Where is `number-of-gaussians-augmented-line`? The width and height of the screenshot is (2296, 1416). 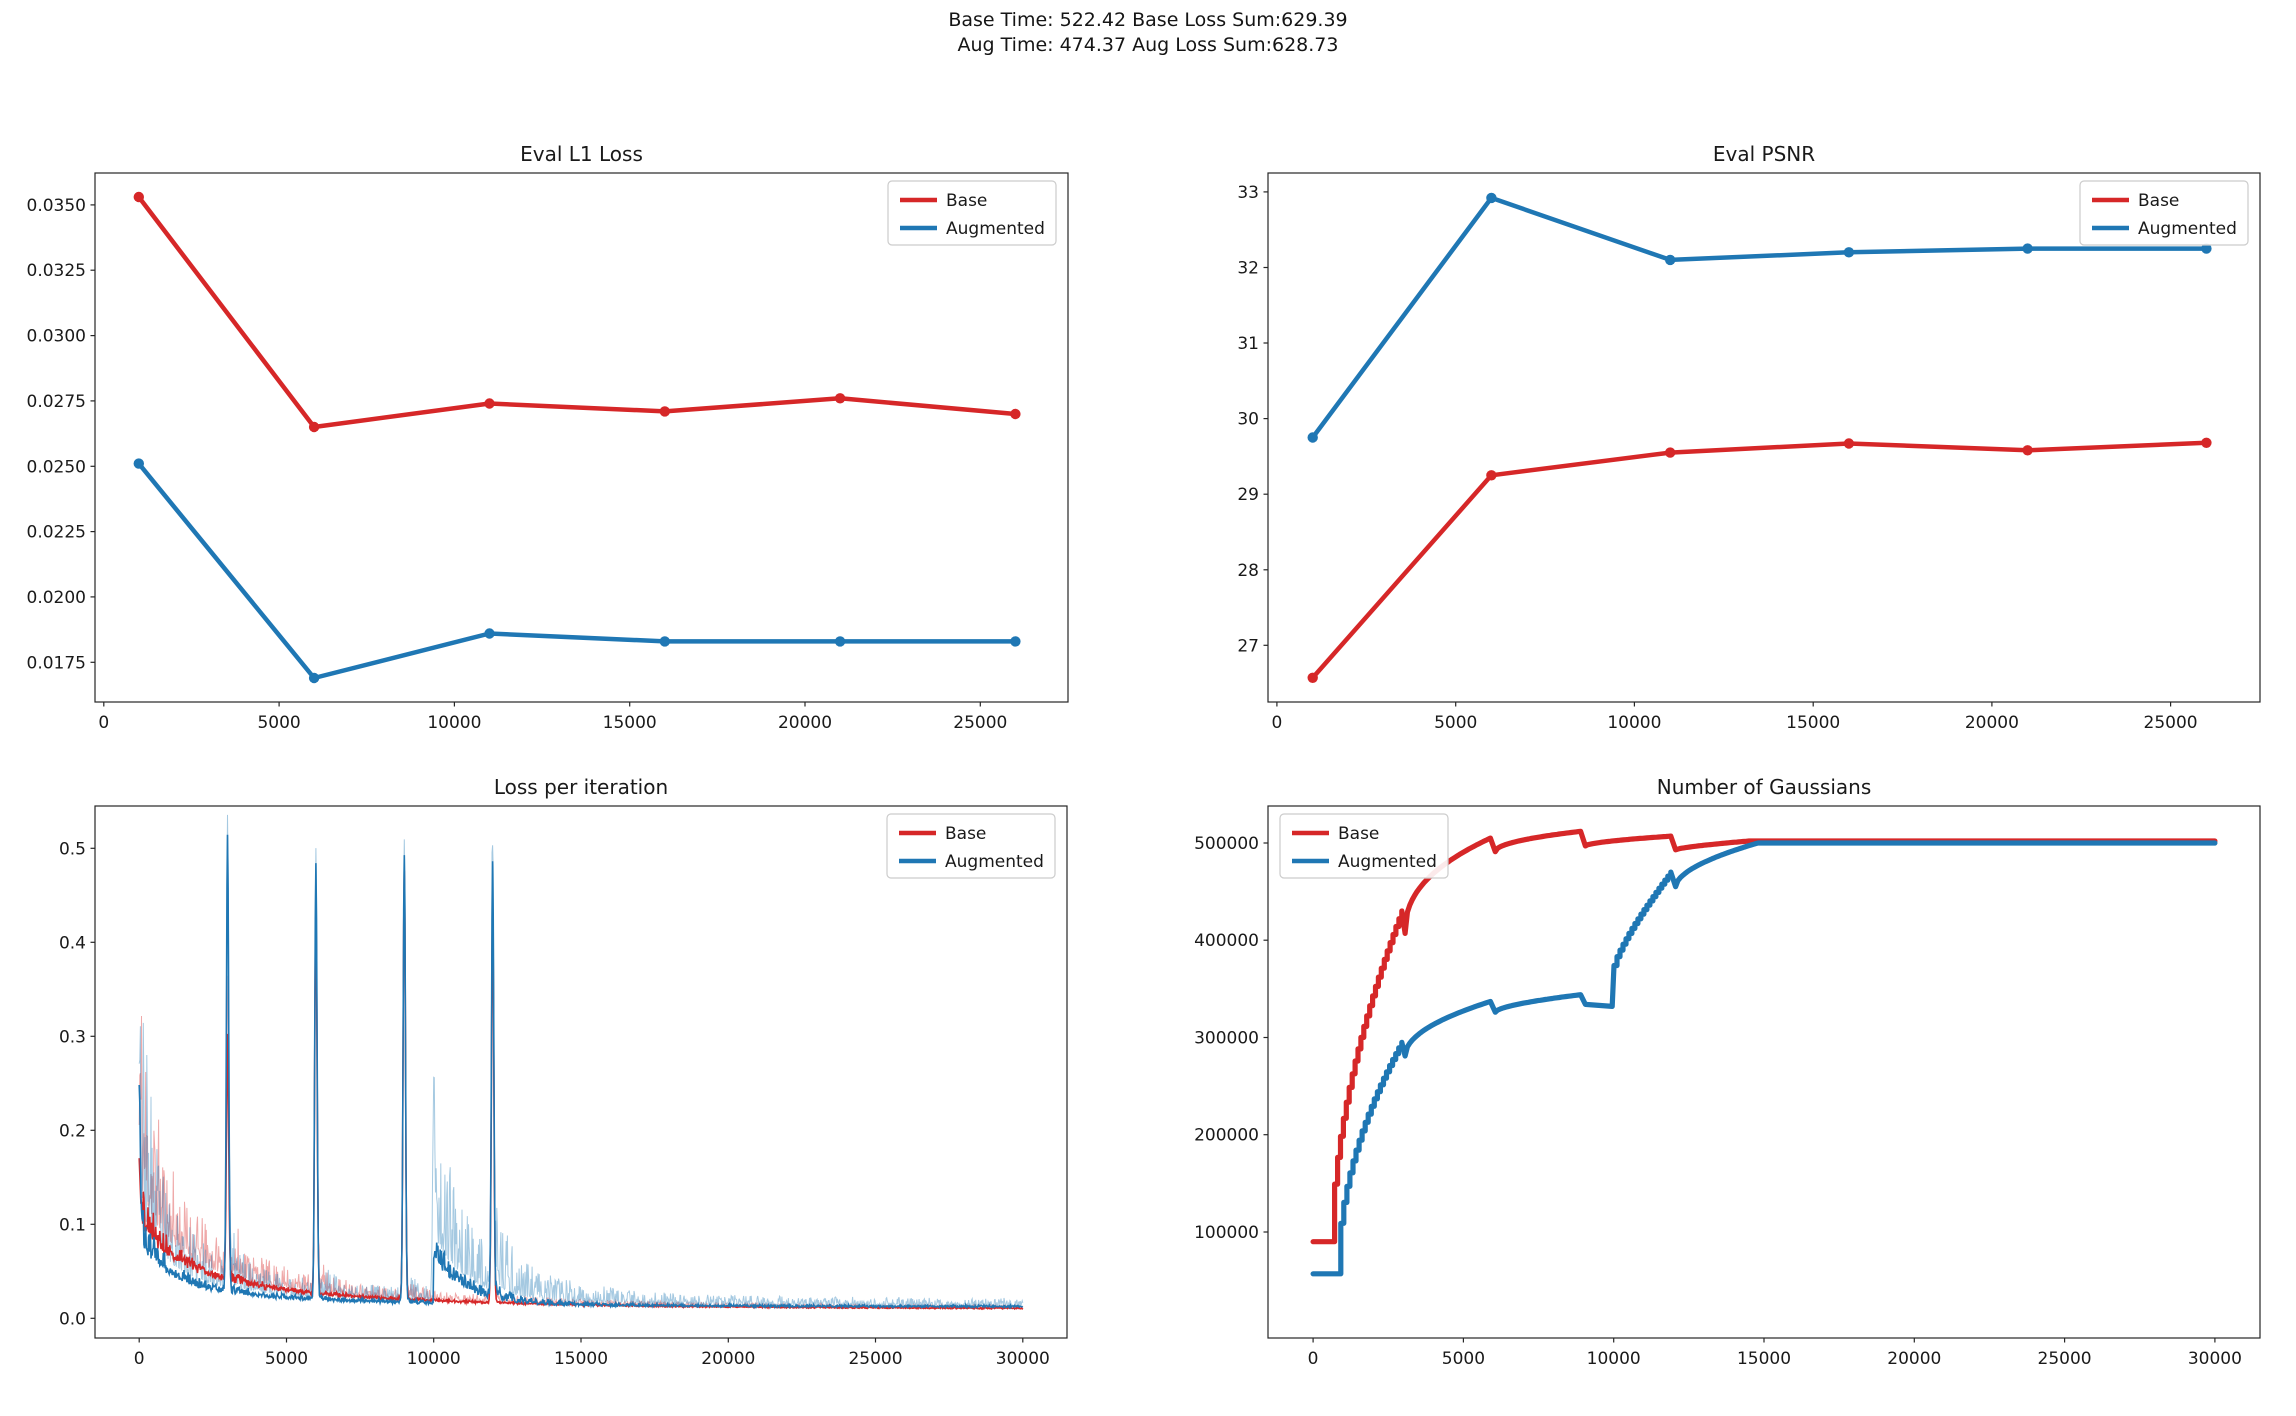
number-of-gaussians-augmented-line is located at coordinates (1764, 1058).